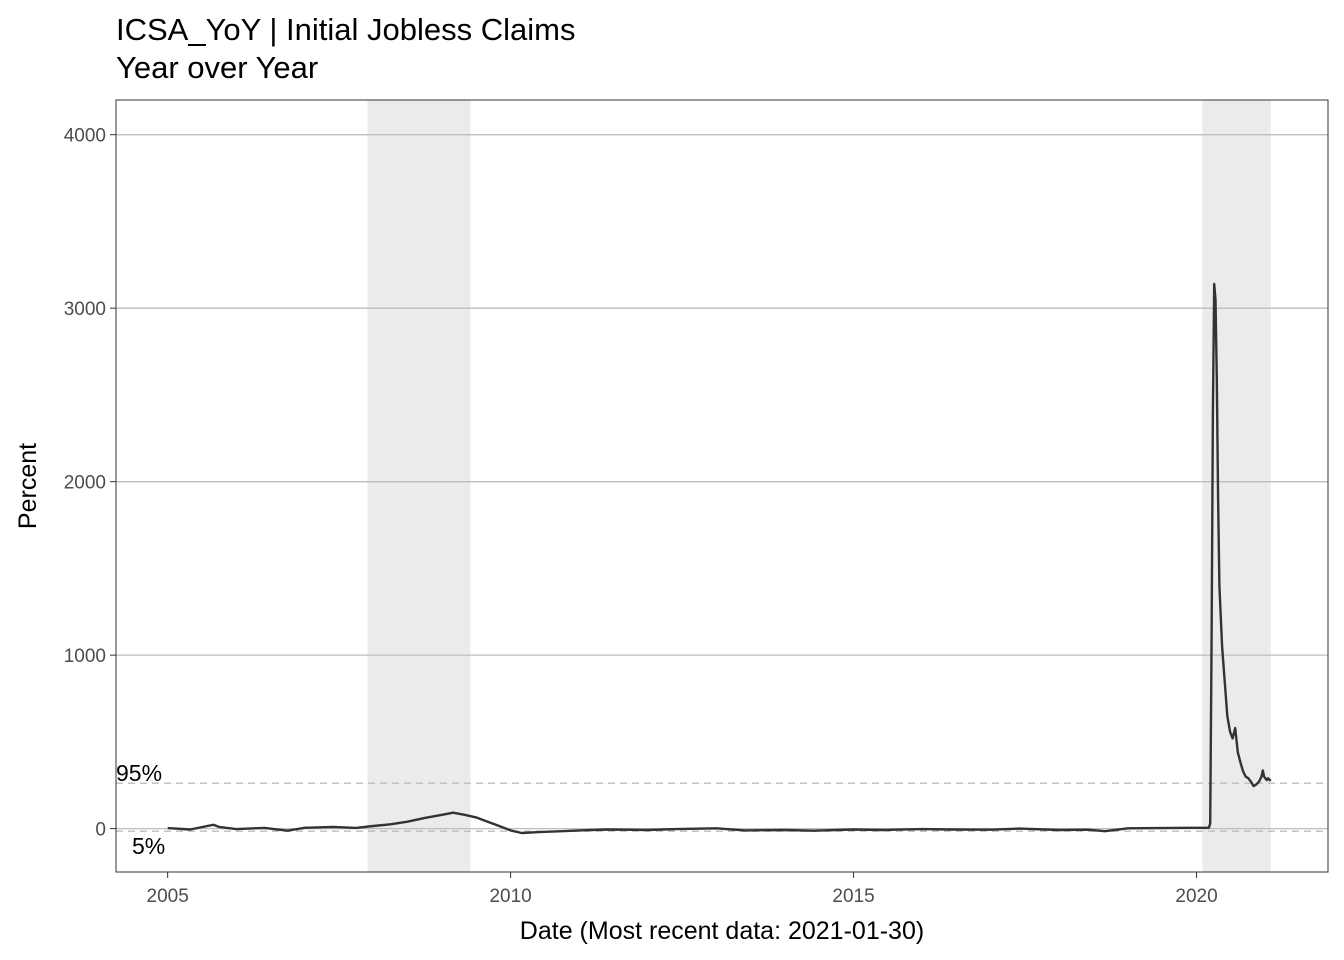 The image size is (1344, 960). What do you see at coordinates (168, 896) in the screenshot?
I see `x-tick-label-2005: 2005` at bounding box center [168, 896].